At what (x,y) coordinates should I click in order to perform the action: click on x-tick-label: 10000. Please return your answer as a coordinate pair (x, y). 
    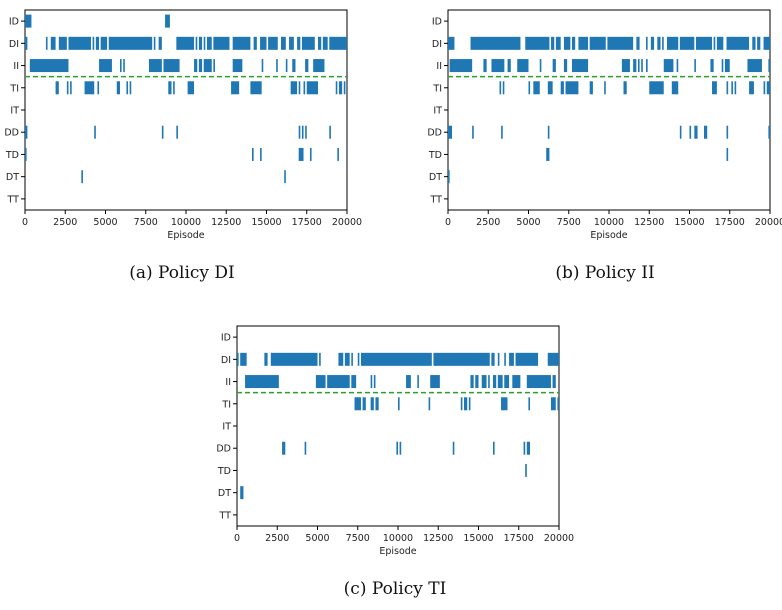
    Looking at the image, I should click on (398, 538).